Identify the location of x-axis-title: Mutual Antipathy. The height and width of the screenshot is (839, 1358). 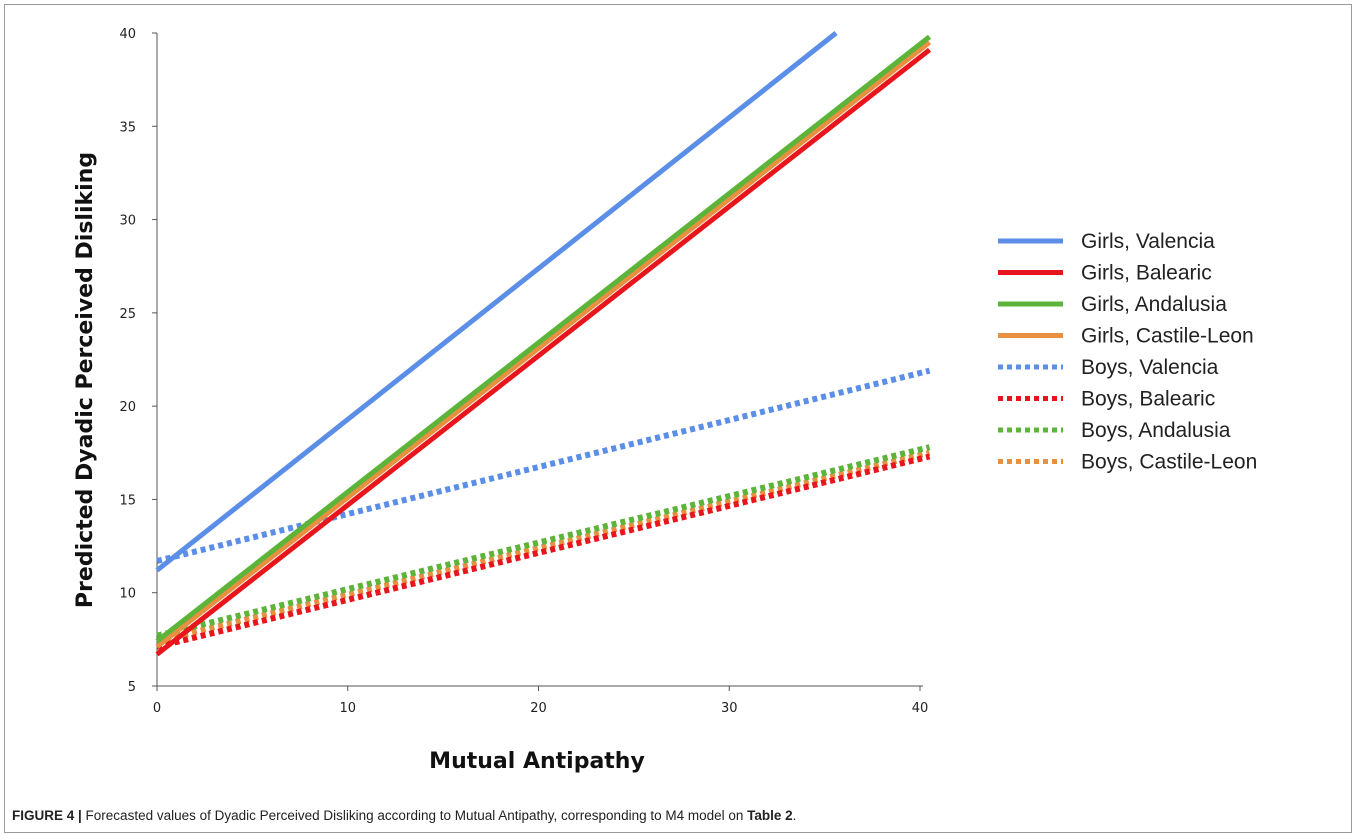
(537, 761).